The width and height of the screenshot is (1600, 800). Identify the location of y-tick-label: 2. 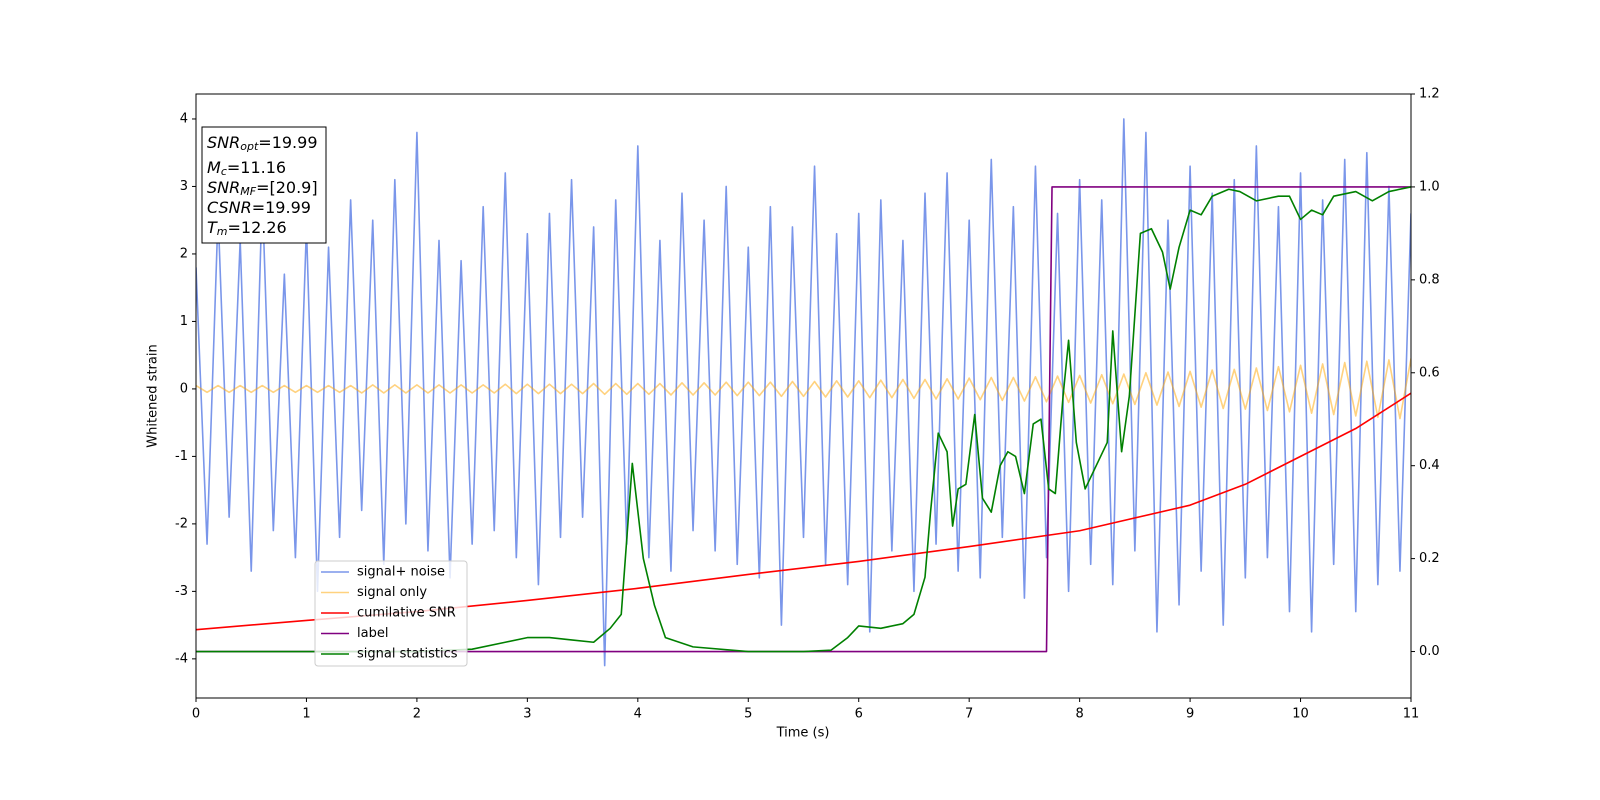
(184, 253).